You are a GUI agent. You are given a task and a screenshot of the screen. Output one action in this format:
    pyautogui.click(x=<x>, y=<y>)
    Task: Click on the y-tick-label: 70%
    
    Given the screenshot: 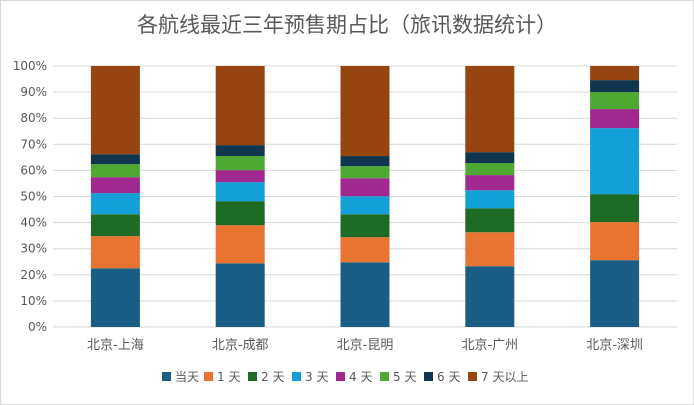 What is the action you would take?
    pyautogui.click(x=33, y=144)
    